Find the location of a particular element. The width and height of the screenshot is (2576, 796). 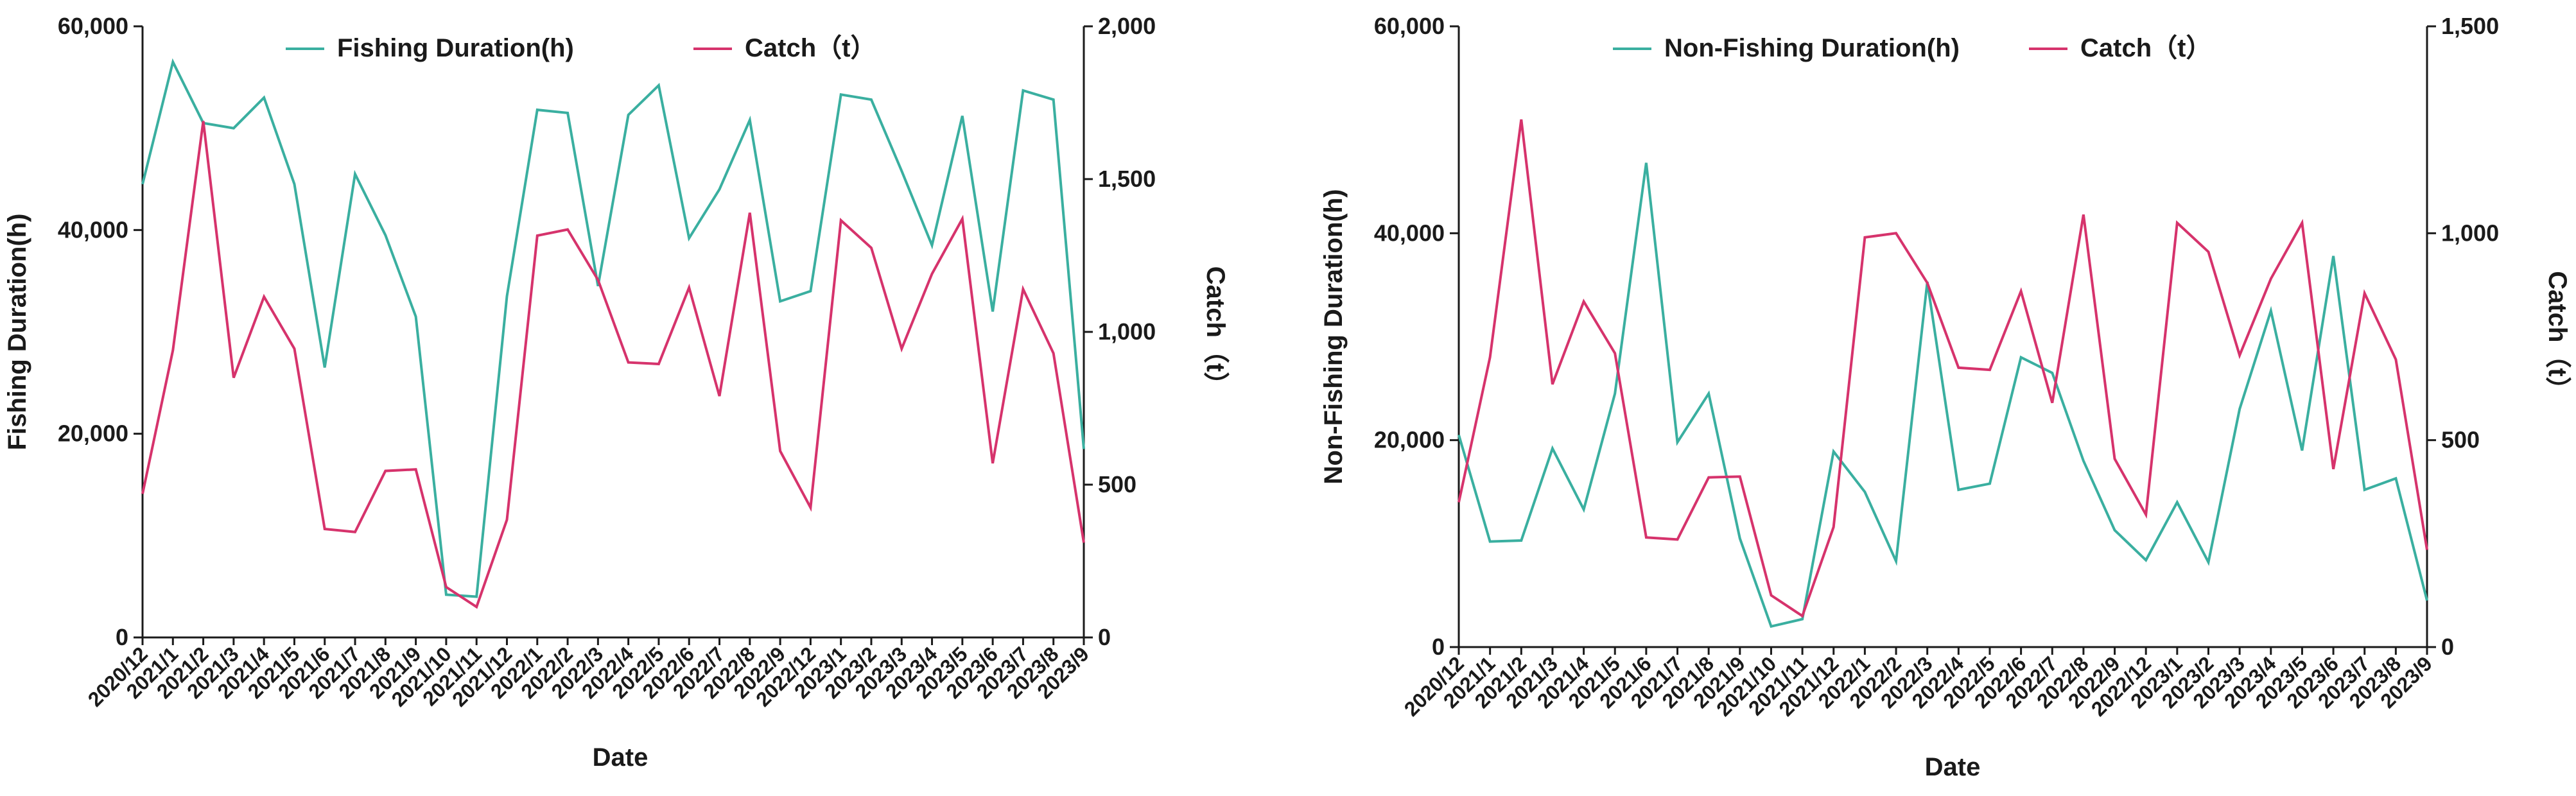

left-axis-title: Non-Fishing Duration(h) is located at coordinates (1333, 337).